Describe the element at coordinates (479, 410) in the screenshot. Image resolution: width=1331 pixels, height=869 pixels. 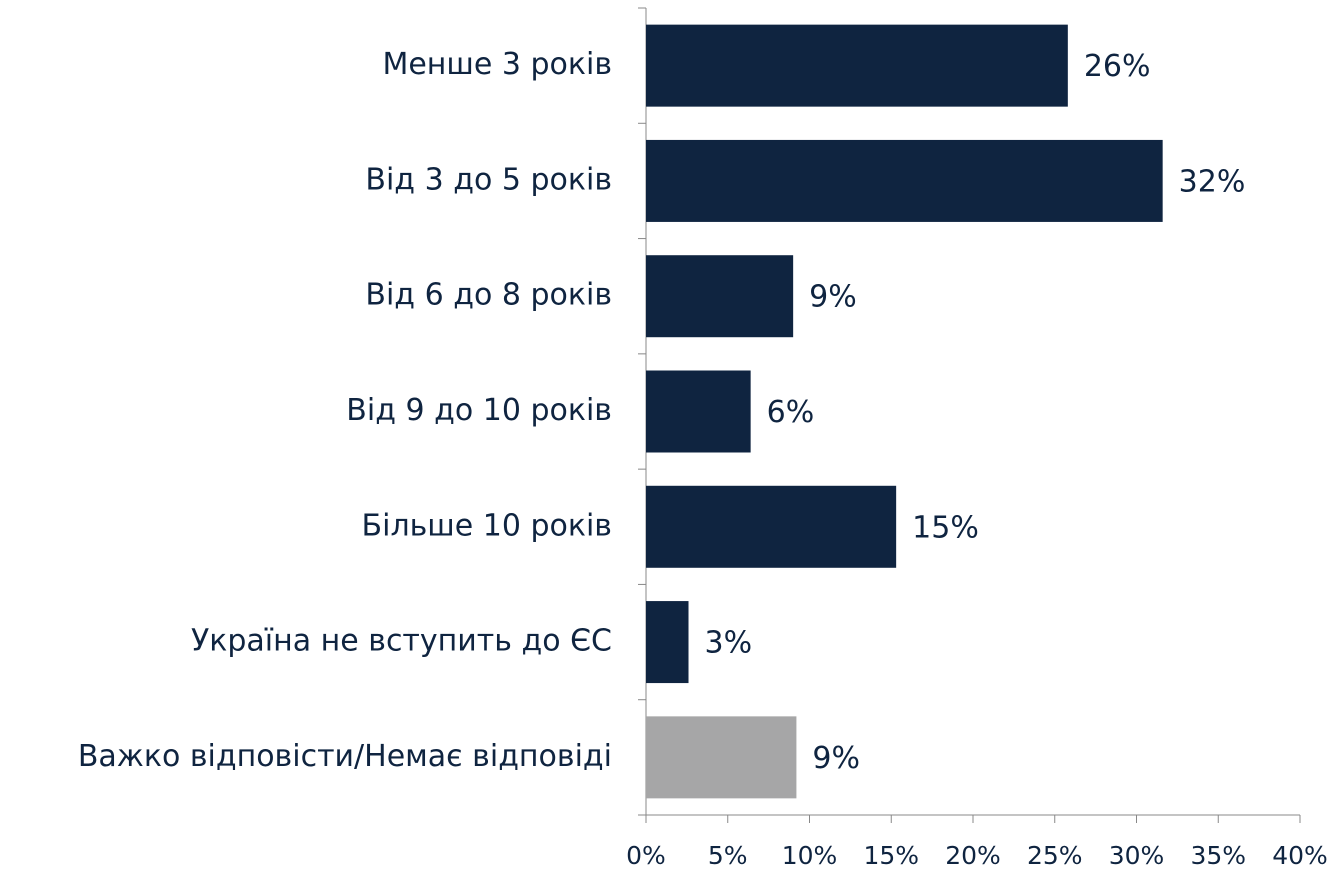
I see `y-tick-label: Від 9 до 10 років` at that location.